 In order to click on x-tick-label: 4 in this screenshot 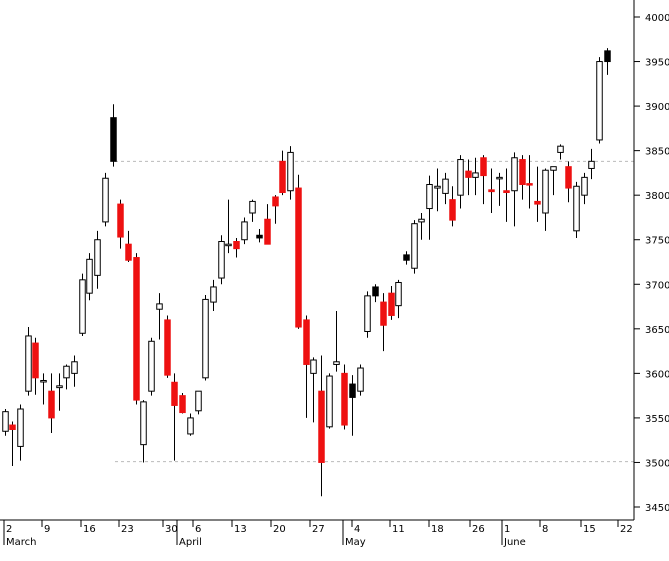, I will do `click(357, 529)`.